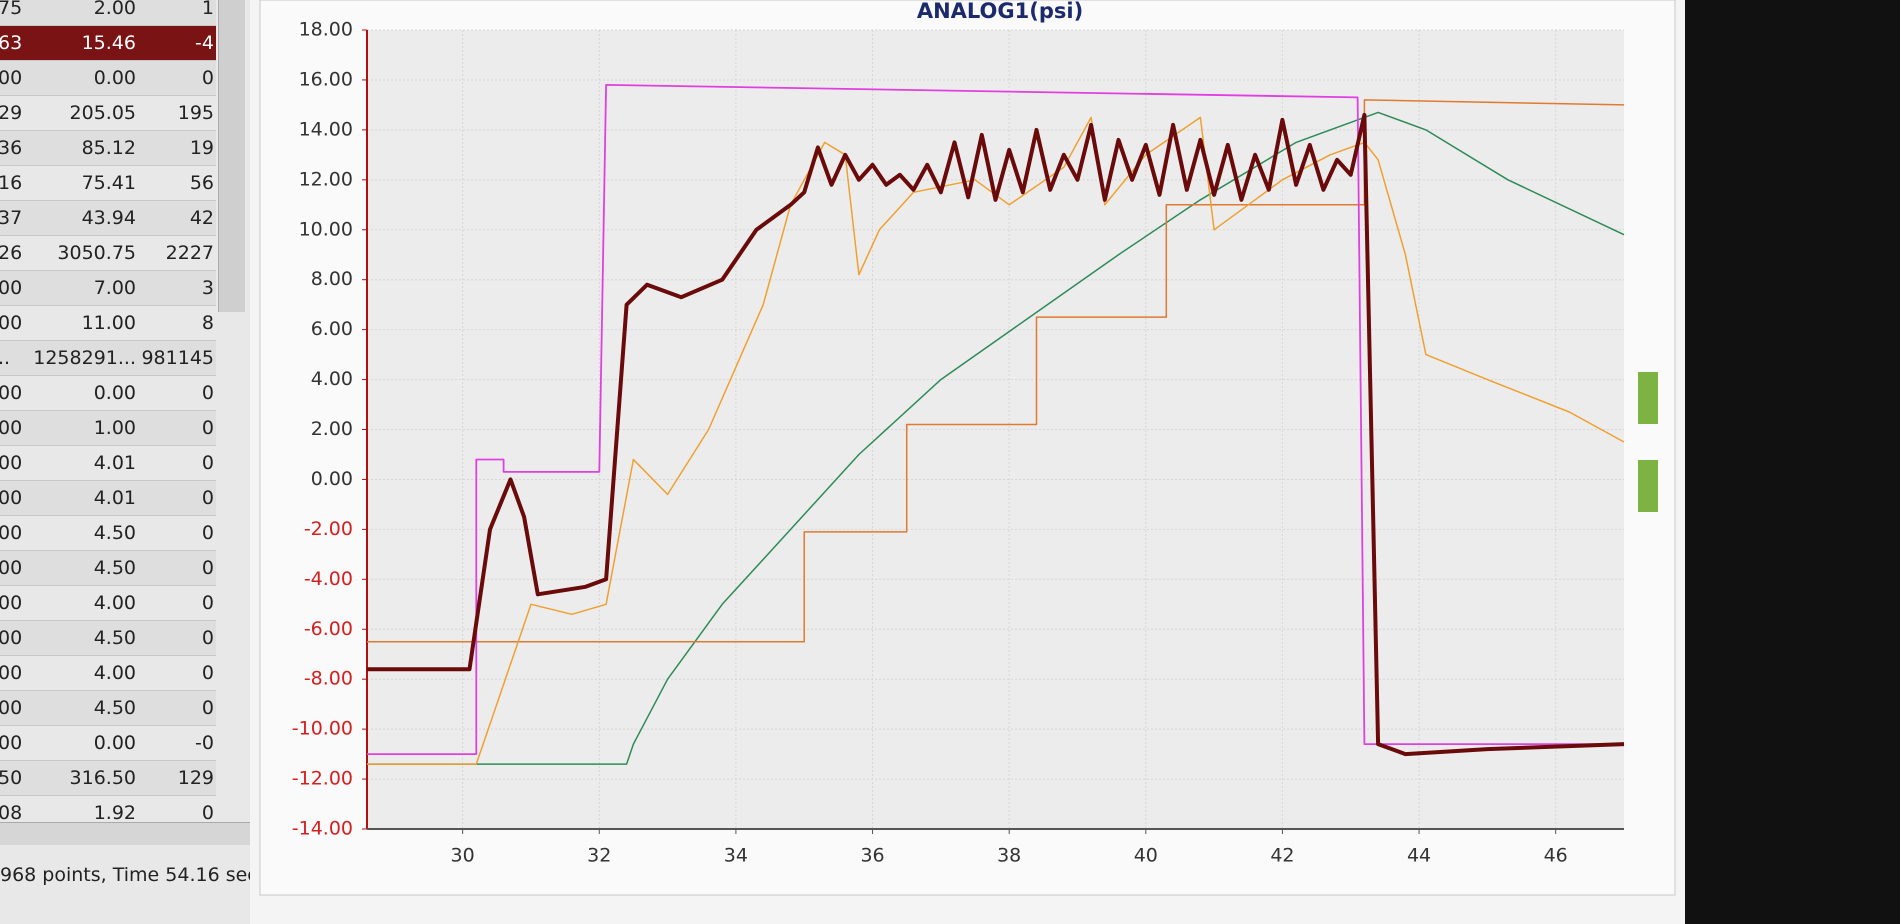  What do you see at coordinates (195, 778) in the screenshot?
I see `table-cell: 129` at bounding box center [195, 778].